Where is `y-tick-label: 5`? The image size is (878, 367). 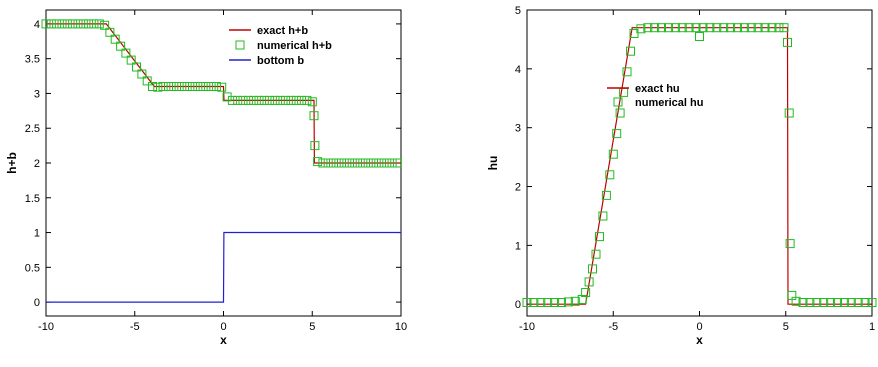 y-tick-label: 5 is located at coordinates (518, 11).